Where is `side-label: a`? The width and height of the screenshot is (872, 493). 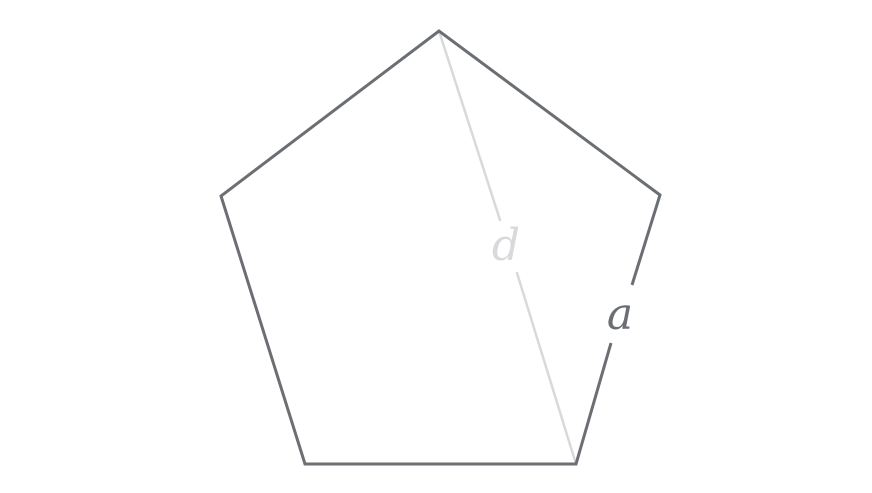 side-label: a is located at coordinates (620, 314).